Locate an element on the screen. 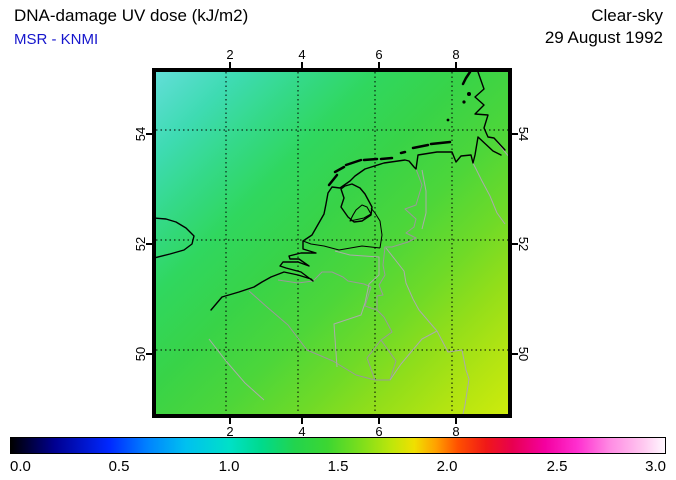 Image resolution: width=676 pixels, height=480 pixels. colorbar-label: 1.0 is located at coordinates (229, 466).